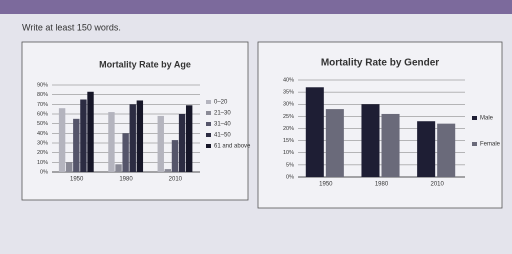 The height and width of the screenshot is (254, 512). Describe the element at coordinates (42, 105) in the screenshot. I see `y-tick-label: 70%` at that location.